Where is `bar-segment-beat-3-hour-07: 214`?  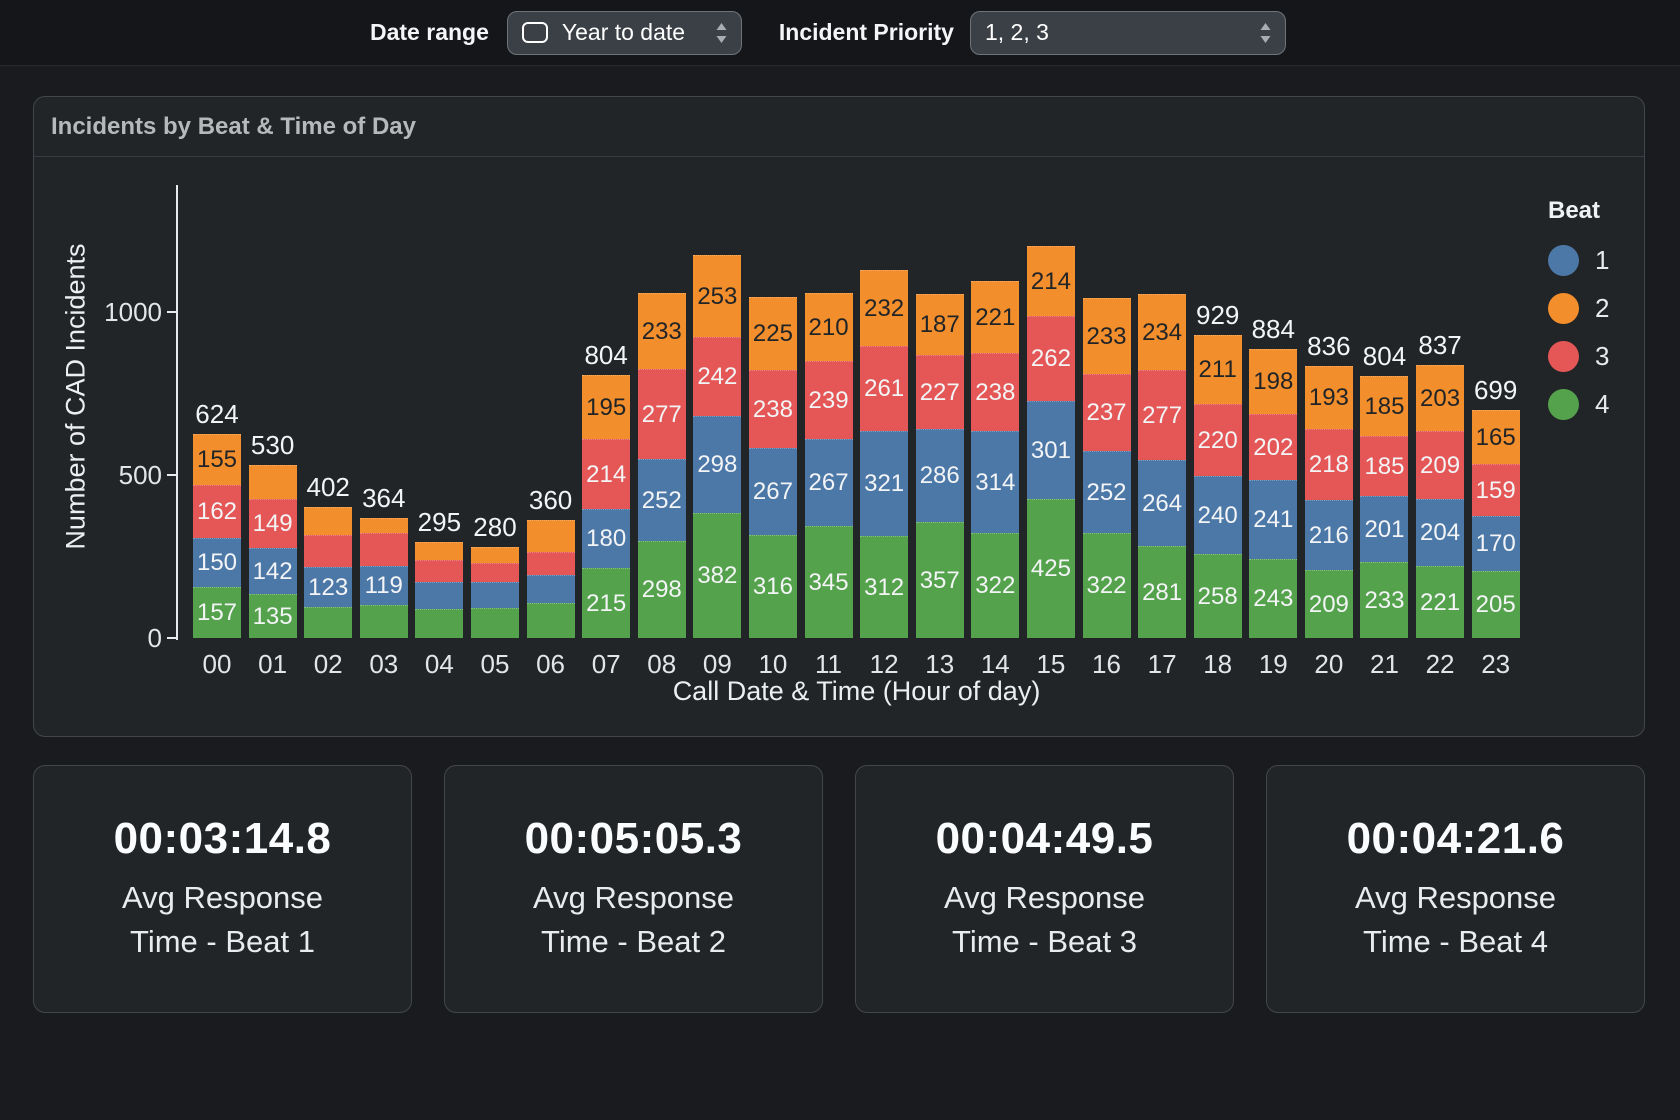 bar-segment-beat-3-hour-07: 214 is located at coordinates (606, 474).